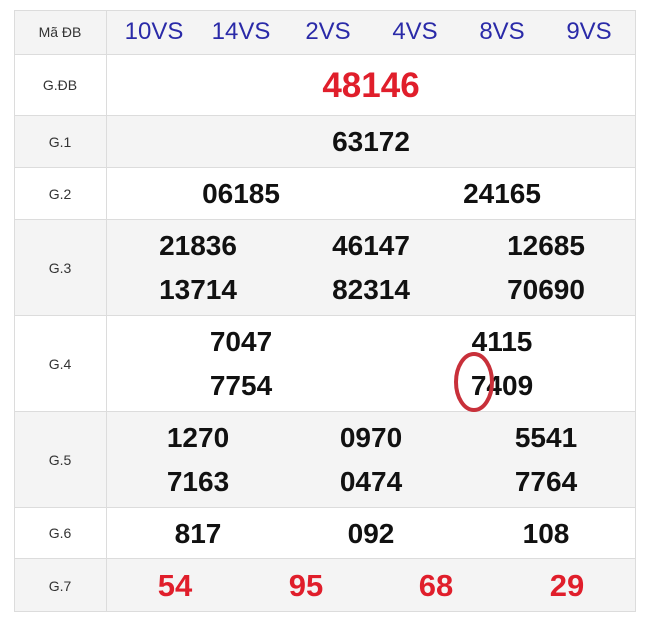 The height and width of the screenshot is (626, 651). I want to click on prize-row: G.5 1270 0970 5541 7163 0474 7764, so click(325, 459).